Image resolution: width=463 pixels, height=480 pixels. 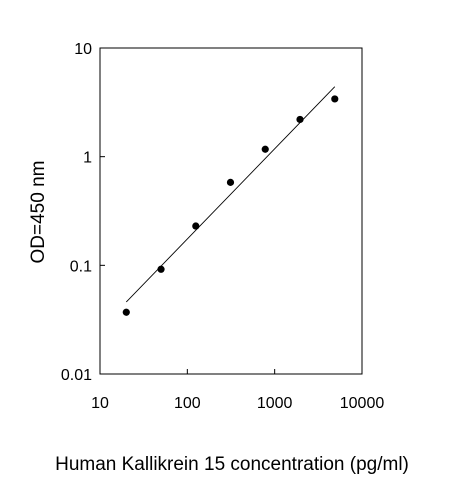 What do you see at coordinates (362, 403) in the screenshot?
I see `x-tick-label: 10000` at bounding box center [362, 403].